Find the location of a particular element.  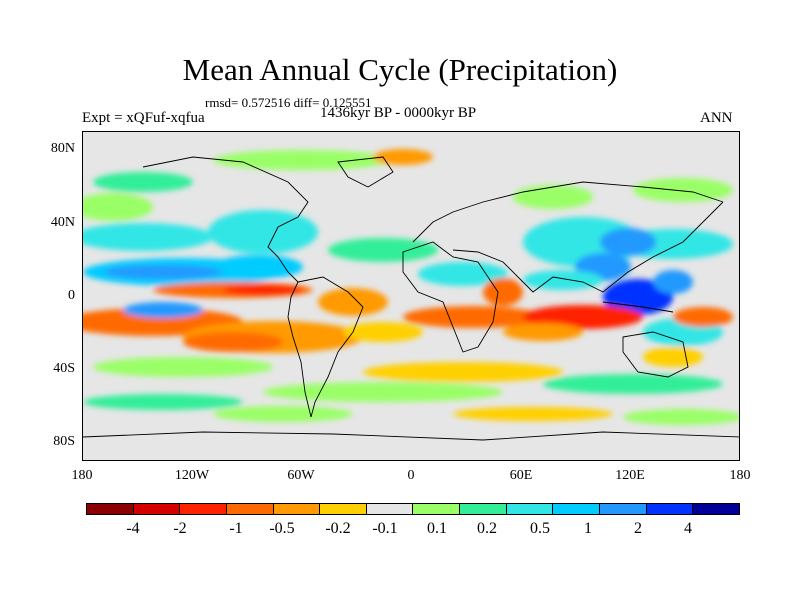

colorbar-label: -0.5 is located at coordinates (282, 528).